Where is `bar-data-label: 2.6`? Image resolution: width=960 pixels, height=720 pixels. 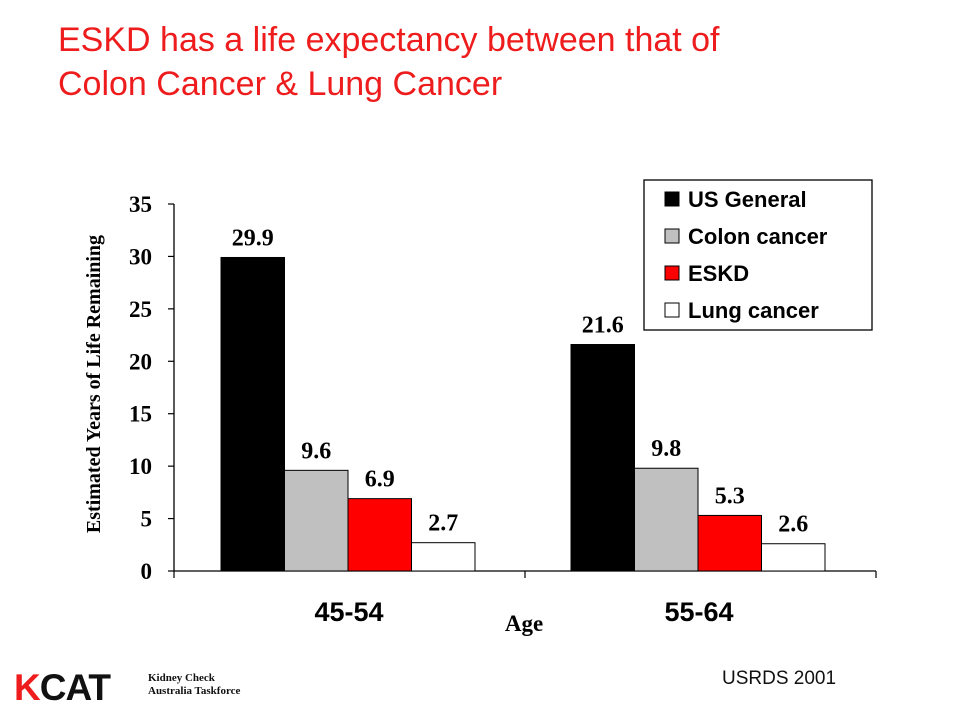 bar-data-label: 2.6 is located at coordinates (793, 525).